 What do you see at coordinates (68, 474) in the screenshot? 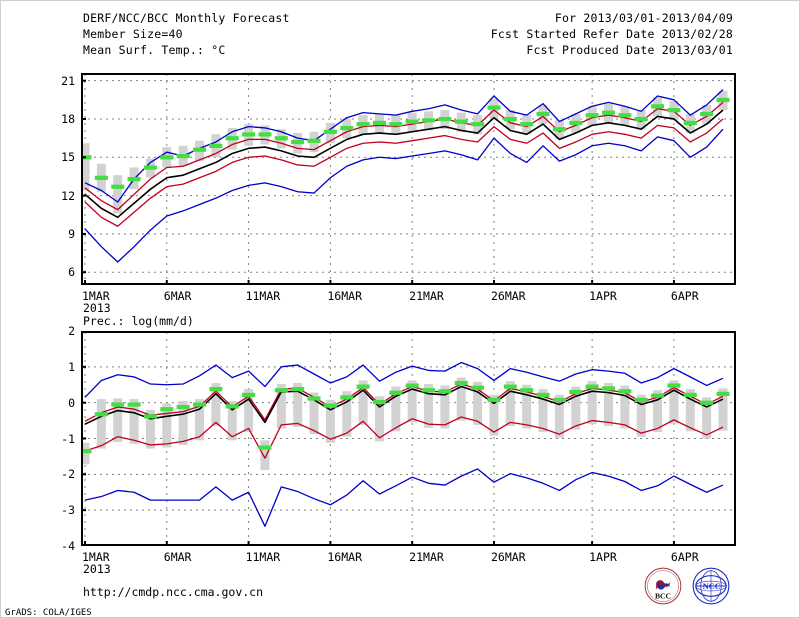
I see `y-tick-label: -2` at bounding box center [68, 474].